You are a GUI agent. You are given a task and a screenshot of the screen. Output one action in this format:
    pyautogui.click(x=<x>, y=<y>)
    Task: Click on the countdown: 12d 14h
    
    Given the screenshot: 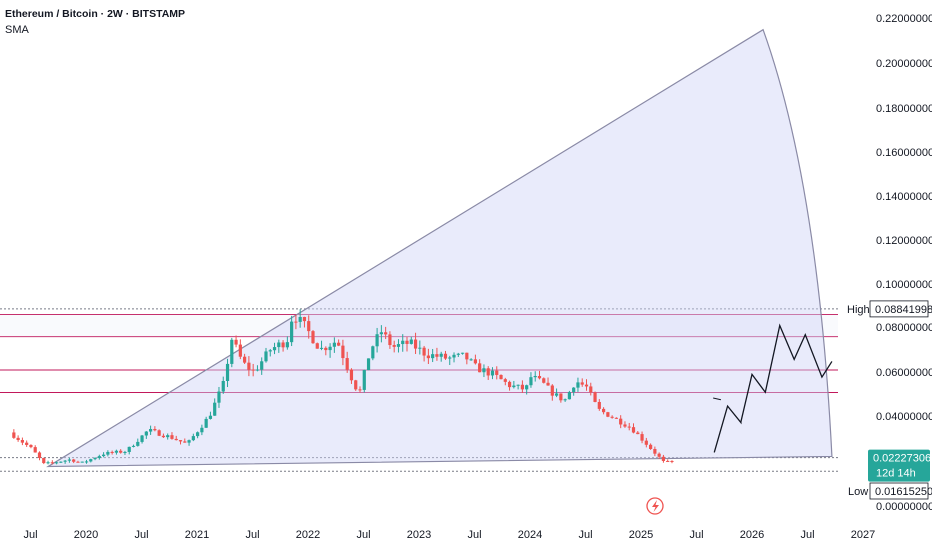 What is the action you would take?
    pyautogui.click(x=896, y=474)
    